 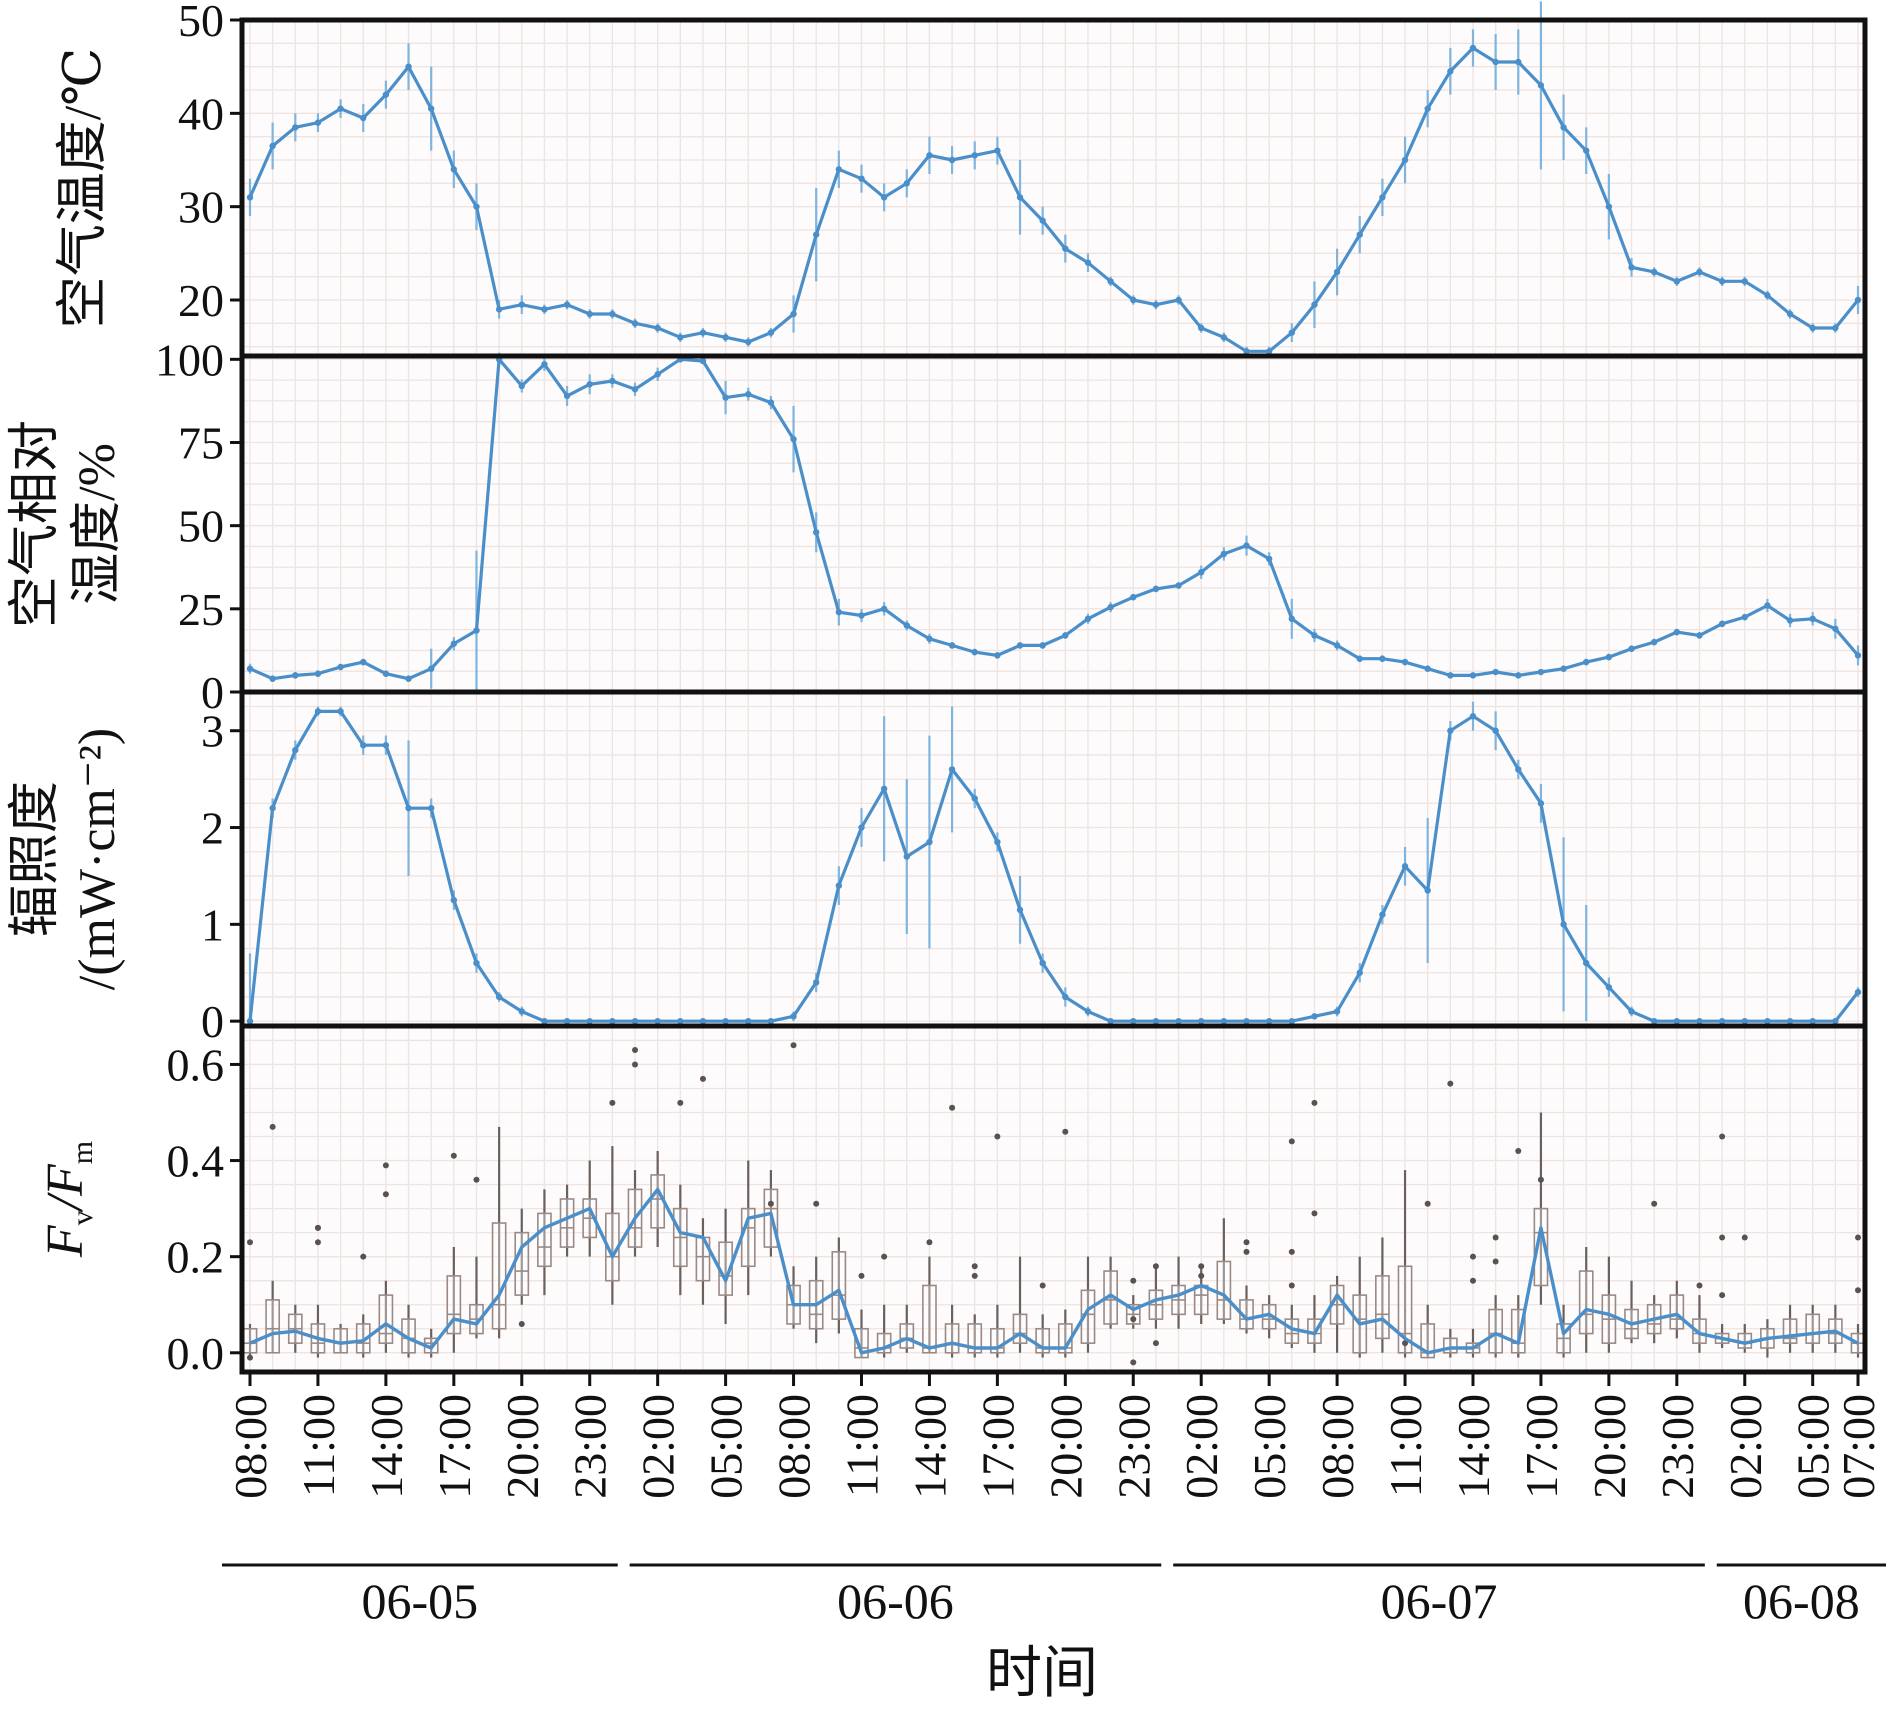 What do you see at coordinates (1337, 1446) in the screenshot?
I see `x-tick-label: 08:00` at bounding box center [1337, 1446].